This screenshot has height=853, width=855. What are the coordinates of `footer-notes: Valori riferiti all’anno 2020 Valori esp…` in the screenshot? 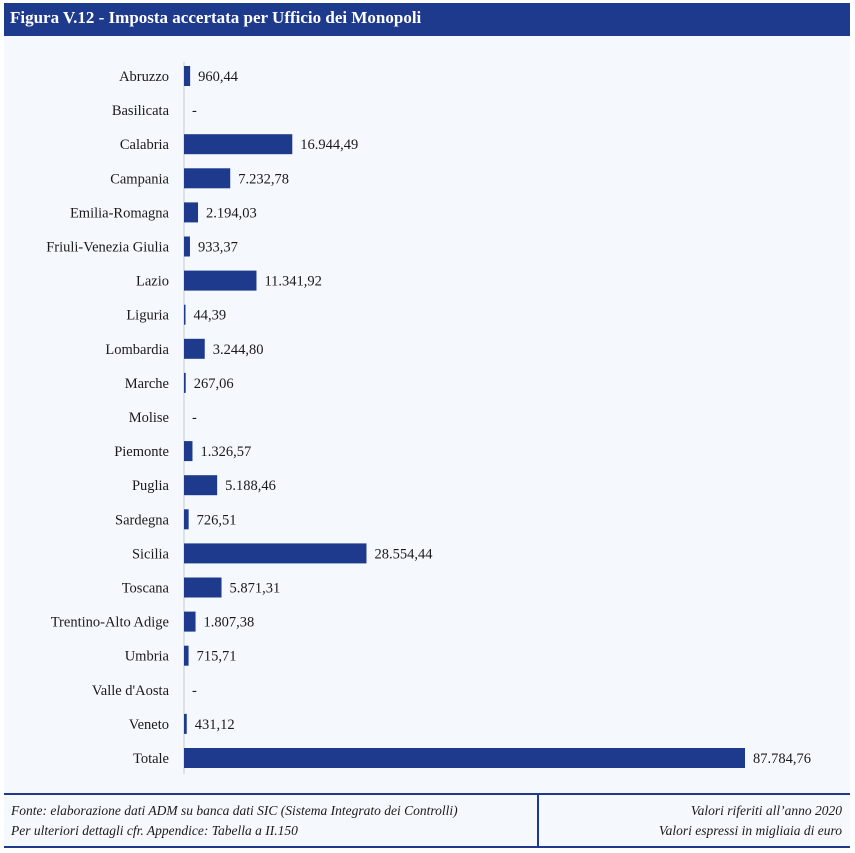 It's located at (750, 821).